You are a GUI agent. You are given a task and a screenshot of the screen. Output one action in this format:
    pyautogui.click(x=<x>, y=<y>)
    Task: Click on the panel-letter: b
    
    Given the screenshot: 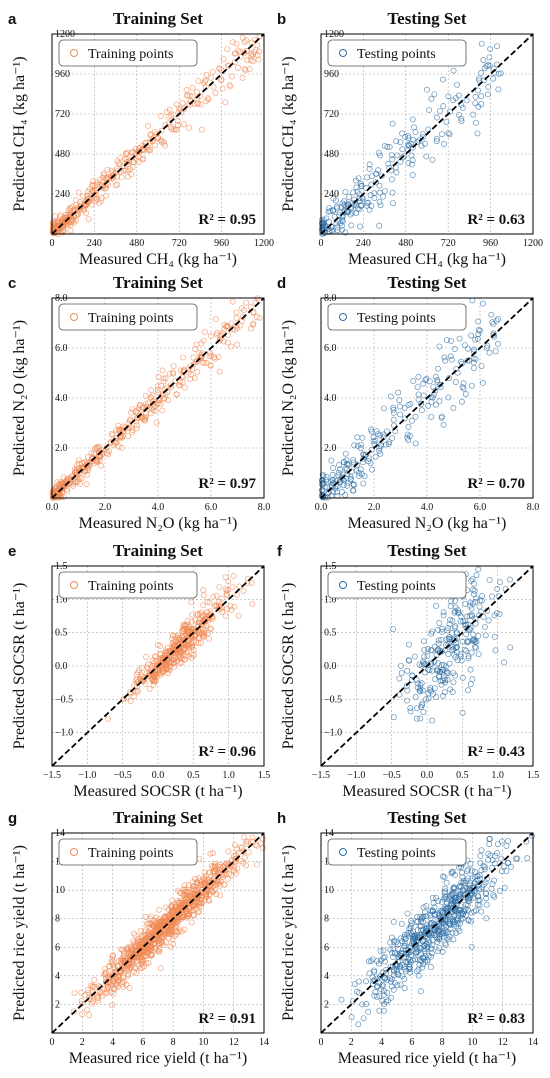 What is the action you would take?
    pyautogui.click(x=281, y=19)
    